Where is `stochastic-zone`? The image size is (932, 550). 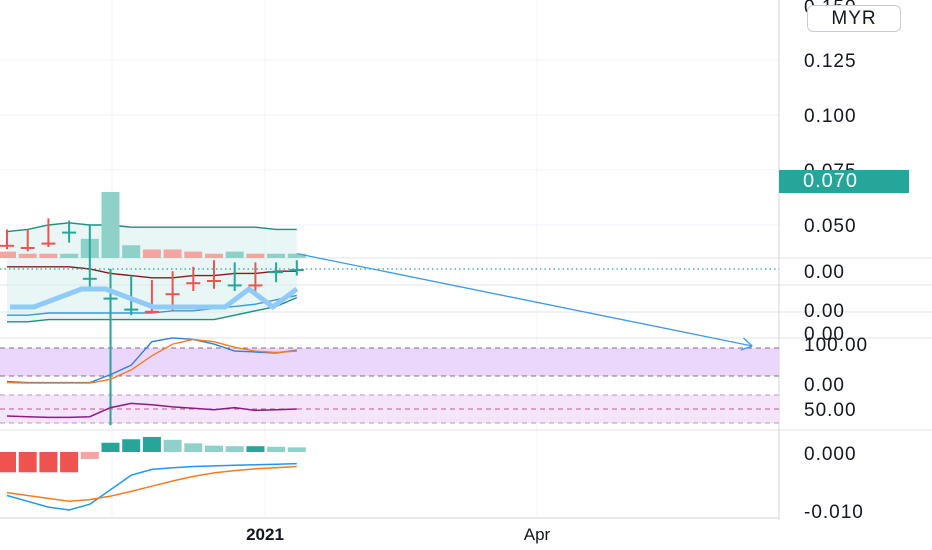 stochastic-zone is located at coordinates (389, 362).